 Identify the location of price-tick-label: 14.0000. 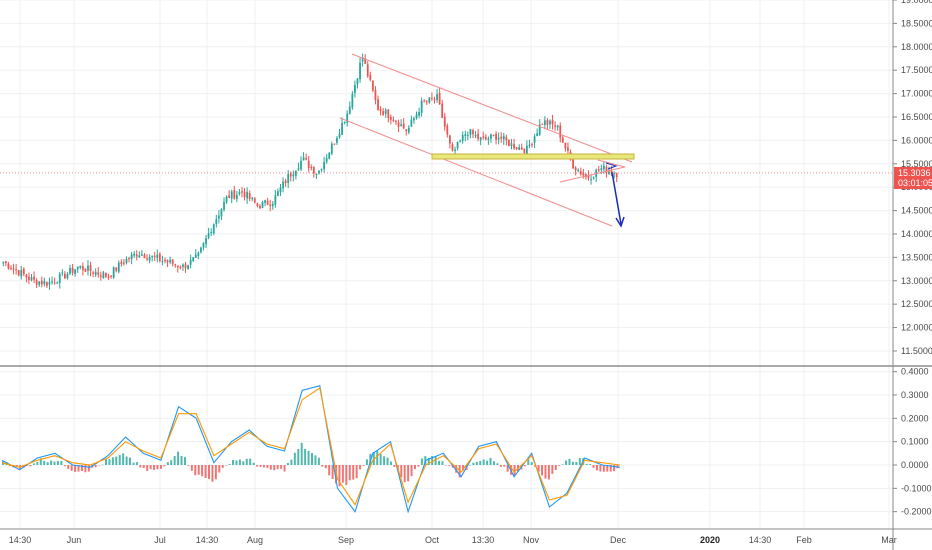
(916, 234).